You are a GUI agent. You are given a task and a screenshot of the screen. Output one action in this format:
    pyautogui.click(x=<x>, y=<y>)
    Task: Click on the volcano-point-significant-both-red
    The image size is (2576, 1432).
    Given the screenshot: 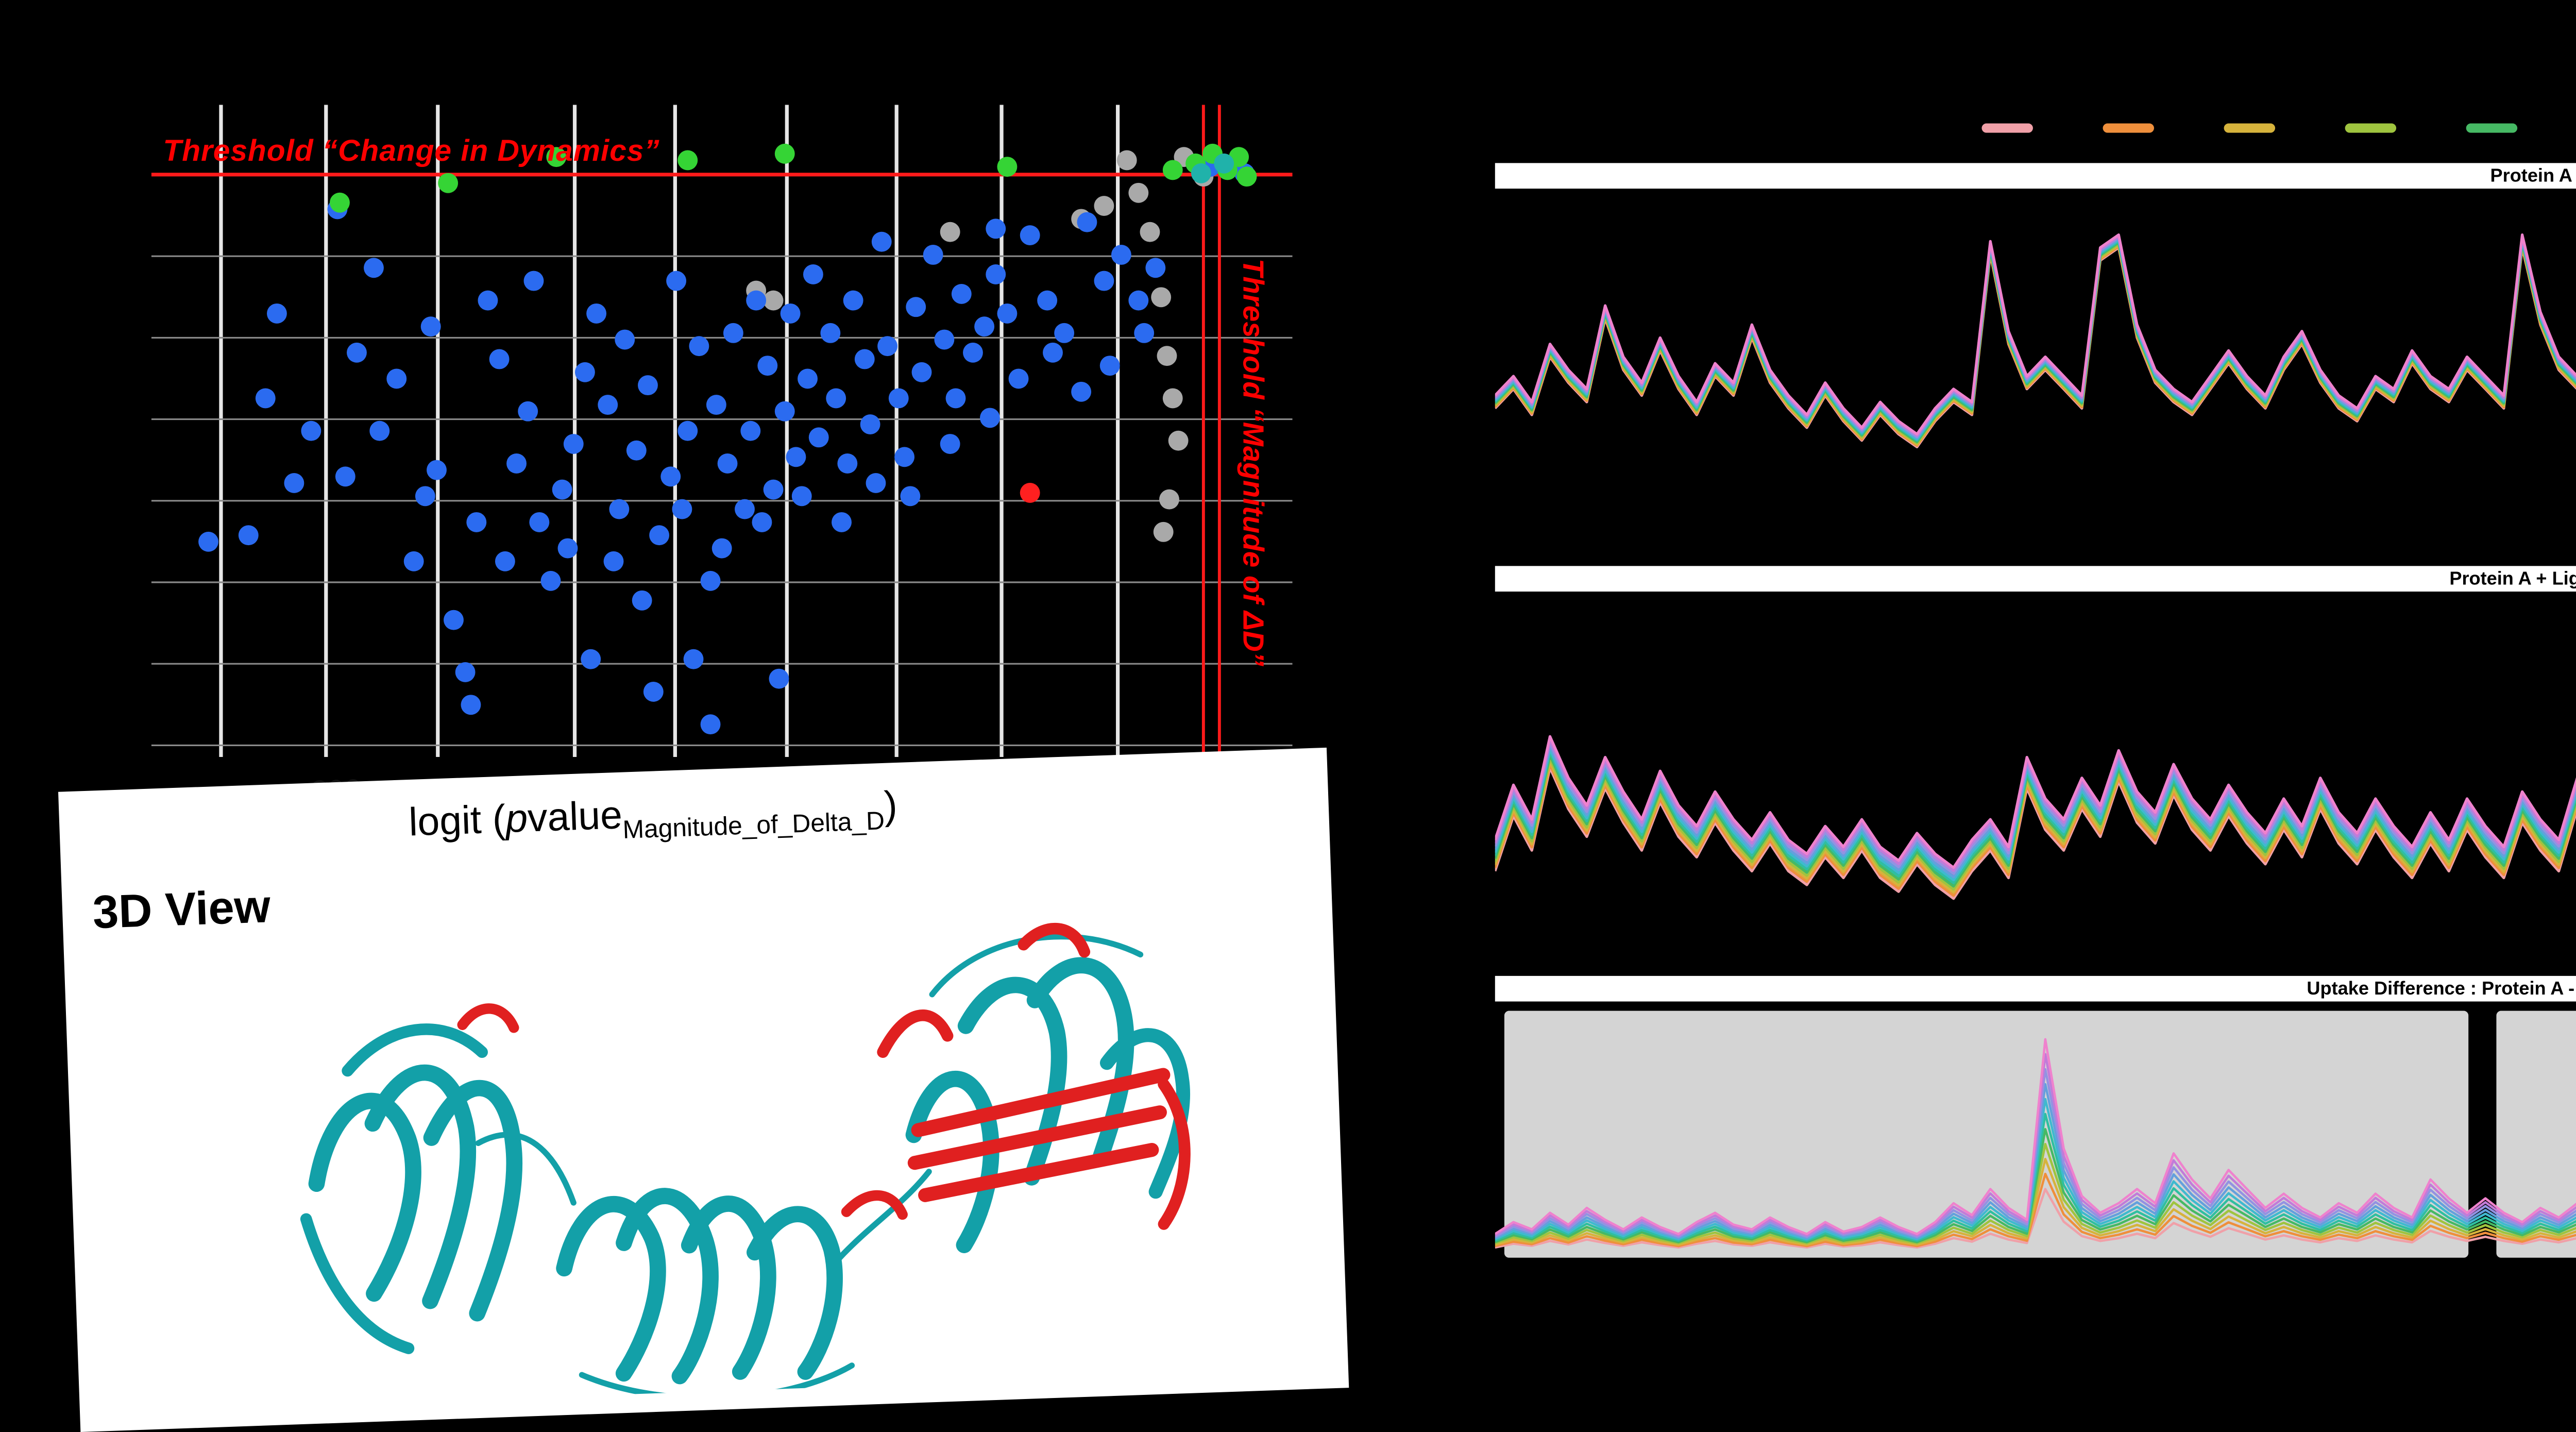 What is the action you would take?
    pyautogui.click(x=1030, y=492)
    